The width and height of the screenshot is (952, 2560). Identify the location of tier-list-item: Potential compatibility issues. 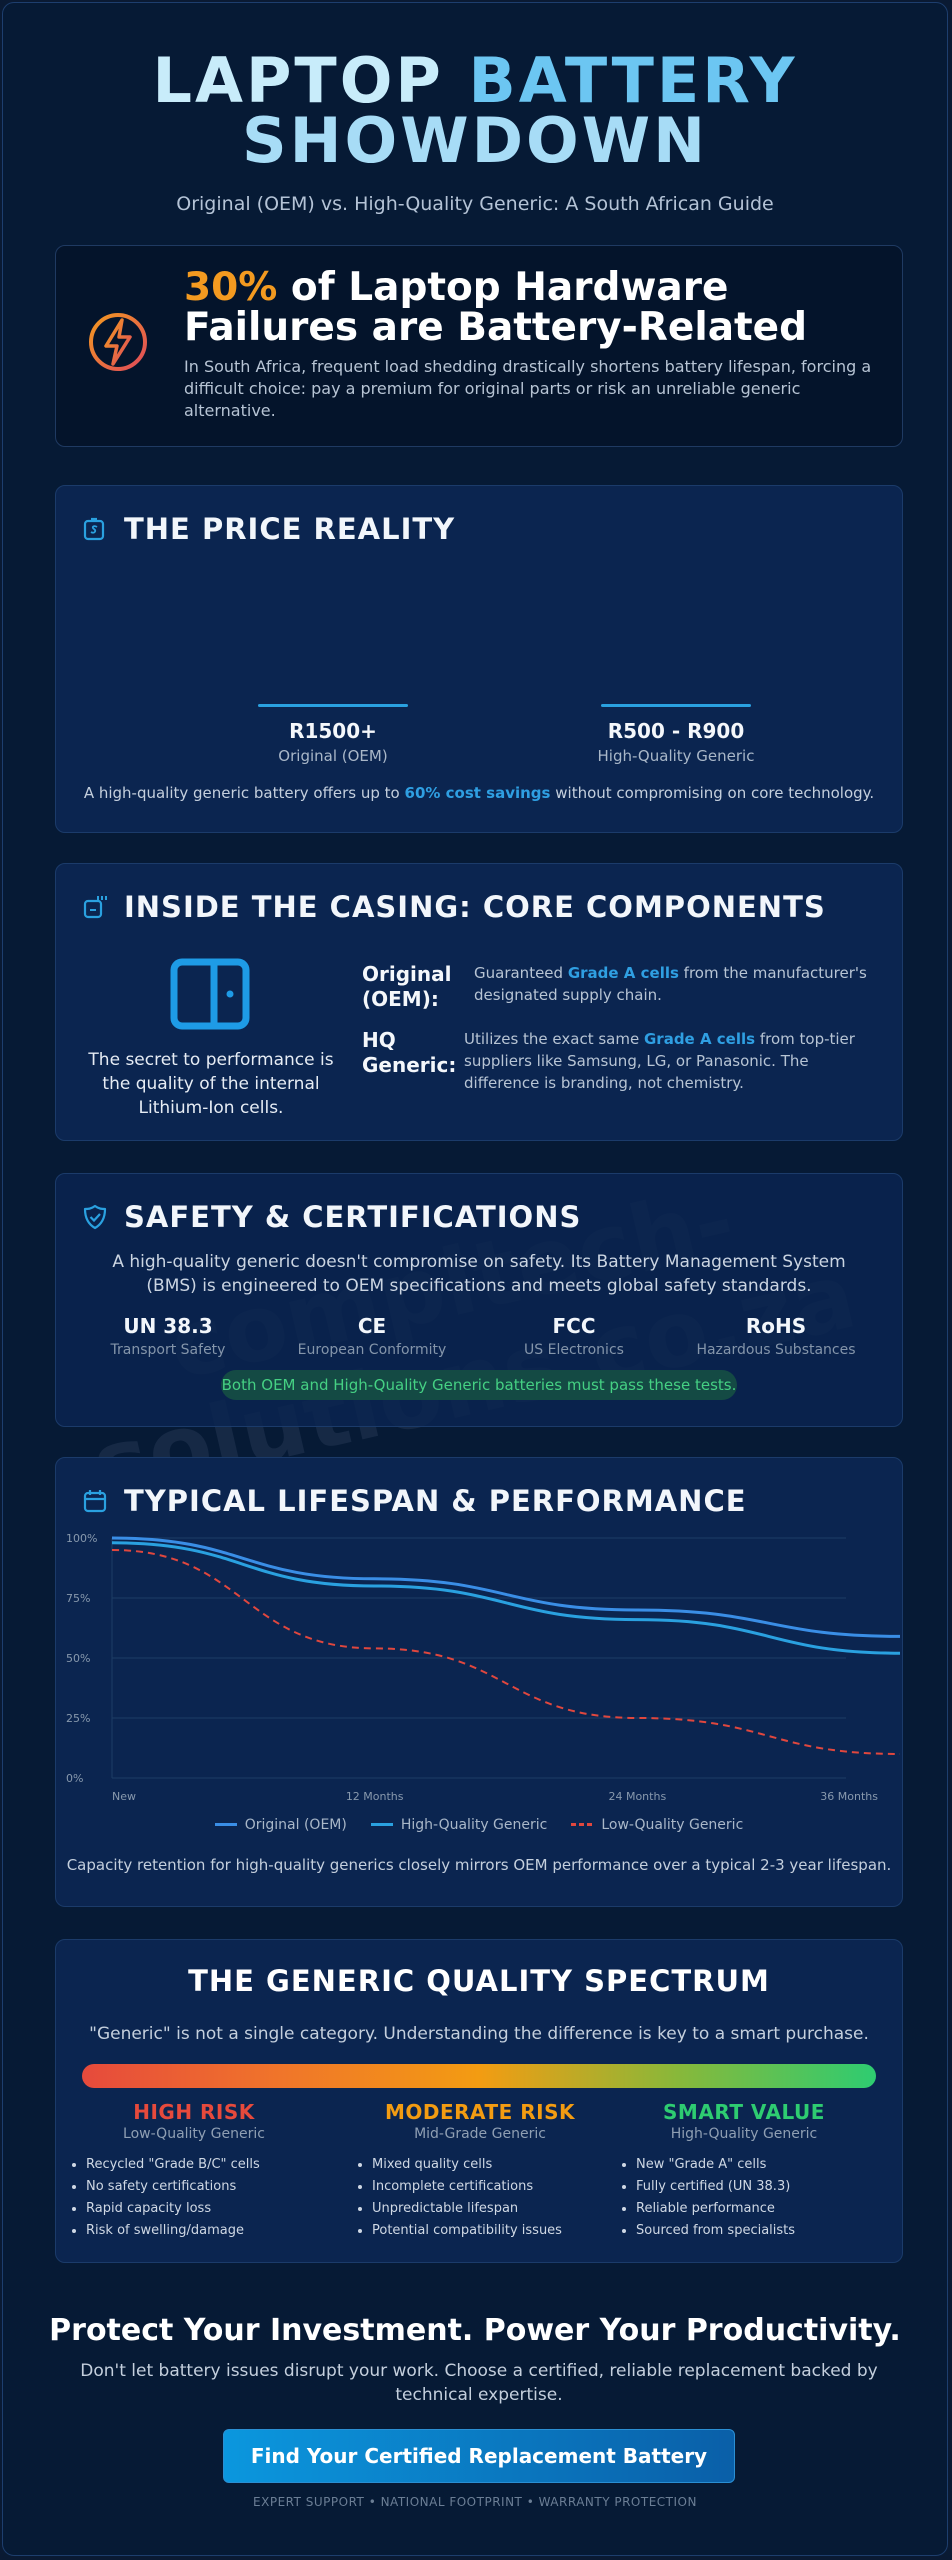
(491, 2231).